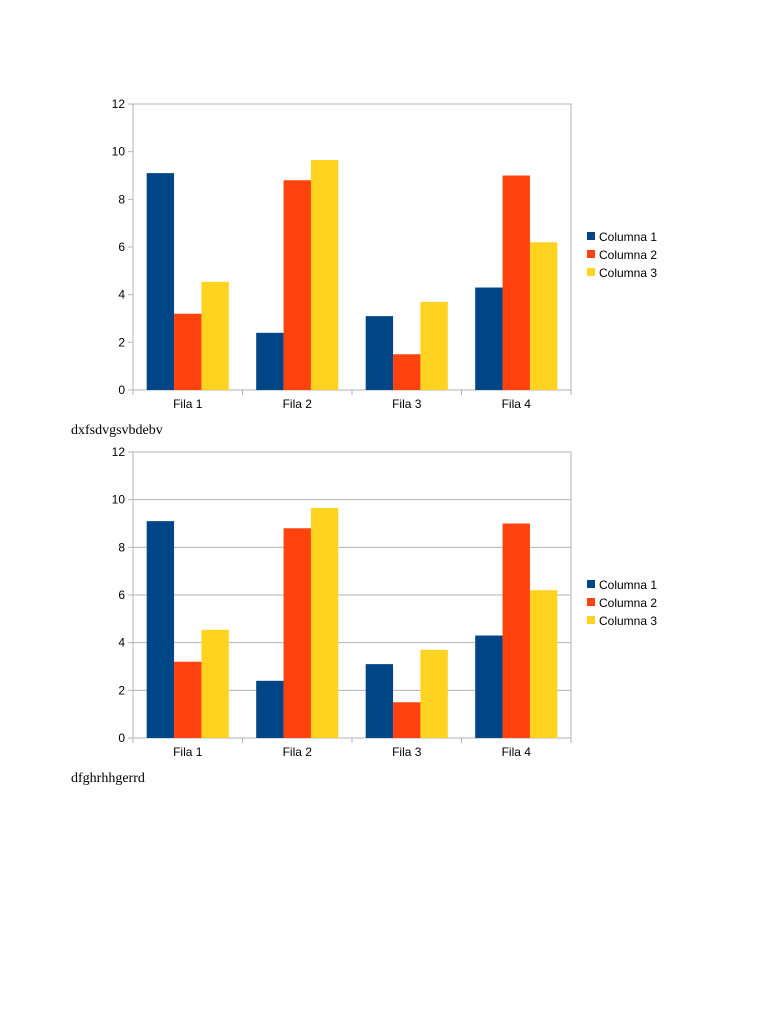  I want to click on chart-2-legend-label-2: Columna 2, so click(628, 603).